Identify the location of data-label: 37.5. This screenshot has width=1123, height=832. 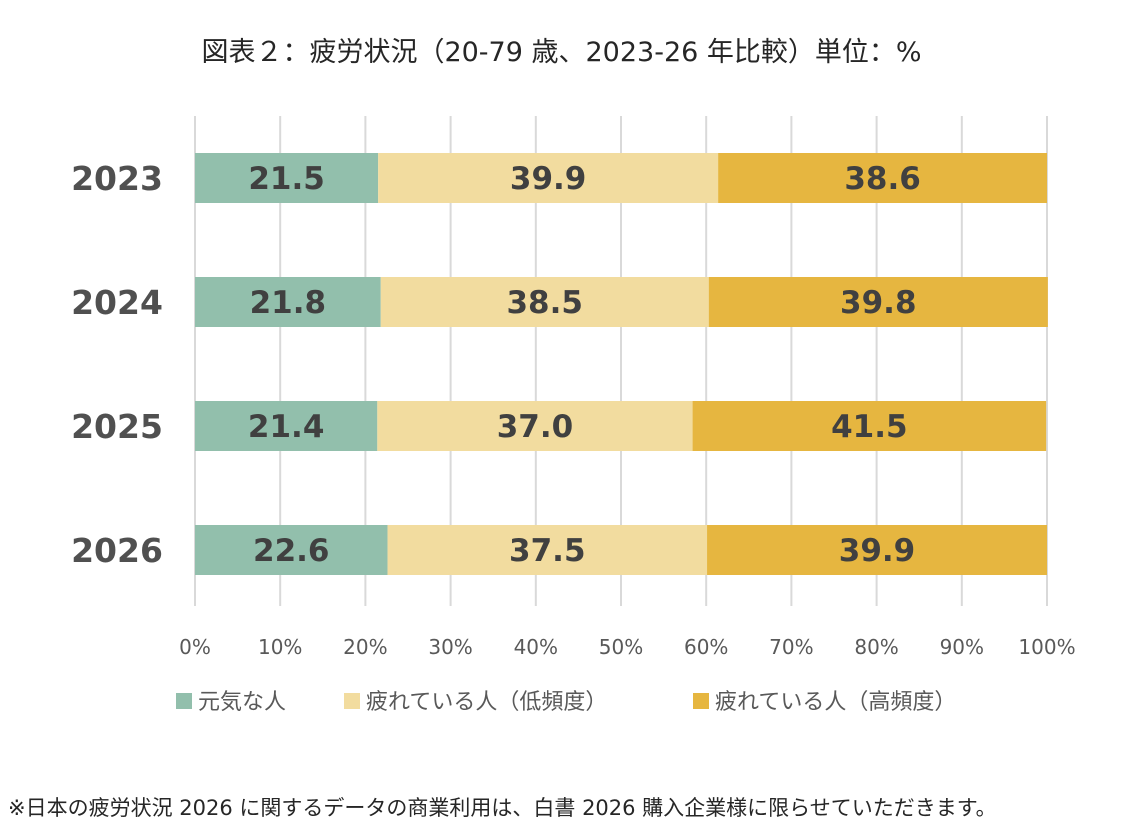
(547, 551).